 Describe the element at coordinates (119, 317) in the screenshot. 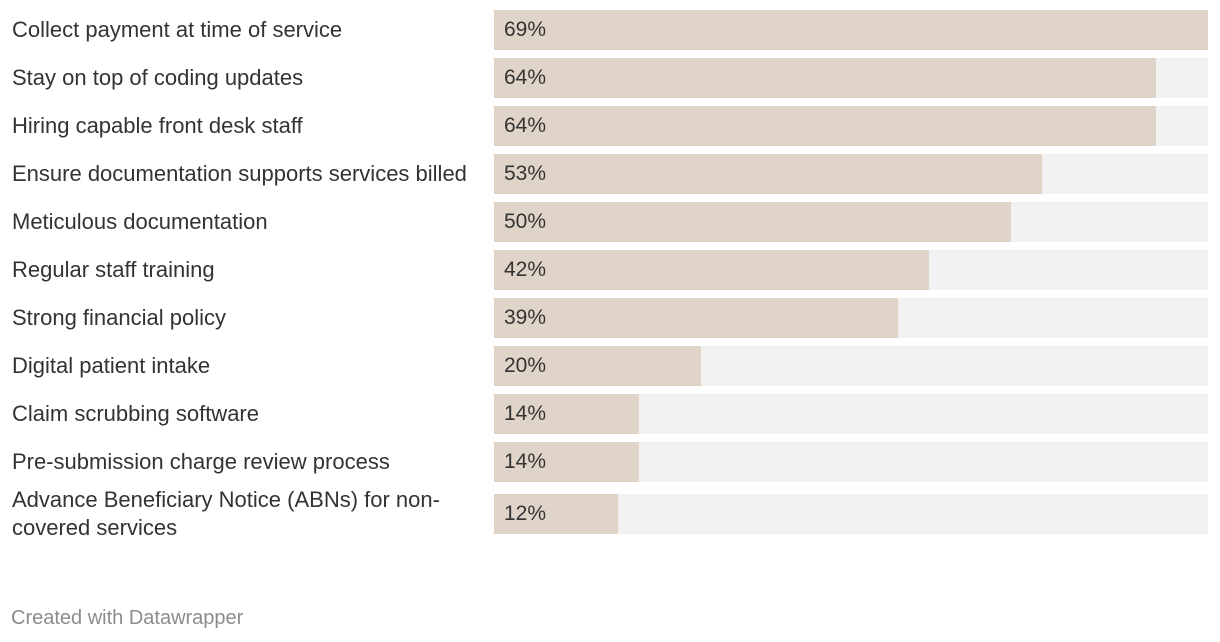

I see `category-label: Strong financial policy` at that location.